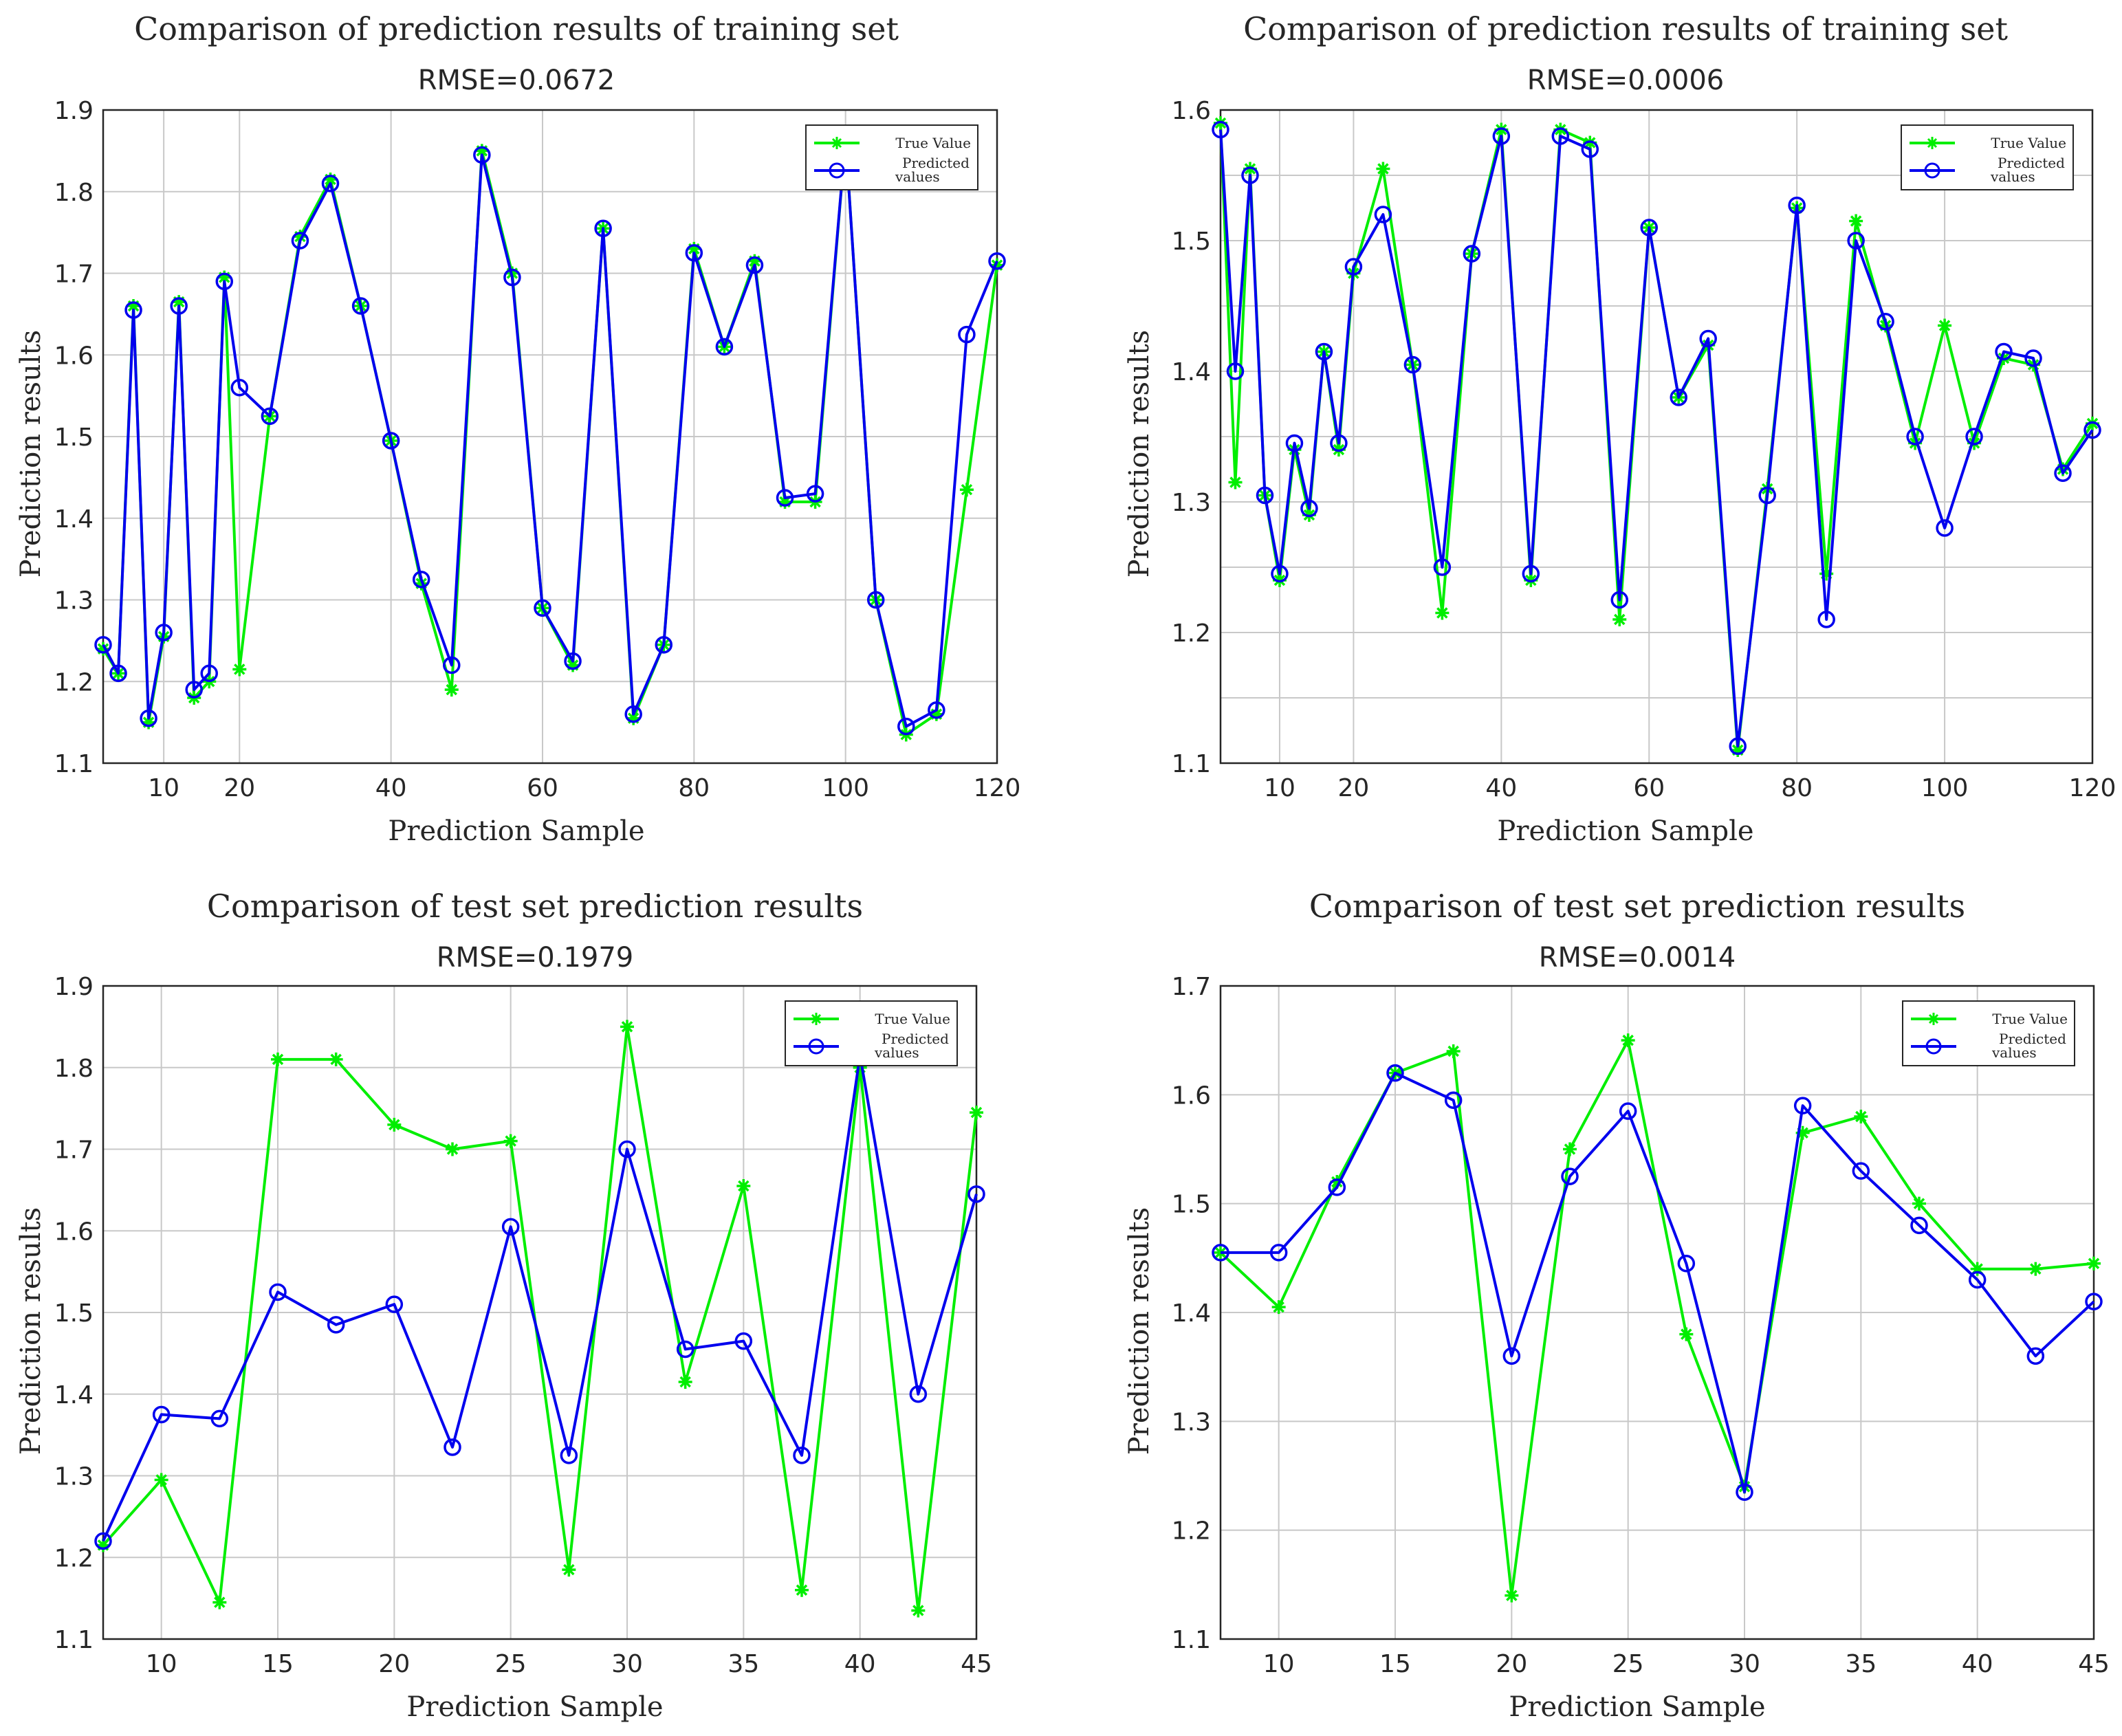  Describe the element at coordinates (911, 1046) in the screenshot. I see `legend-pred-label: Predicted values` at that location.